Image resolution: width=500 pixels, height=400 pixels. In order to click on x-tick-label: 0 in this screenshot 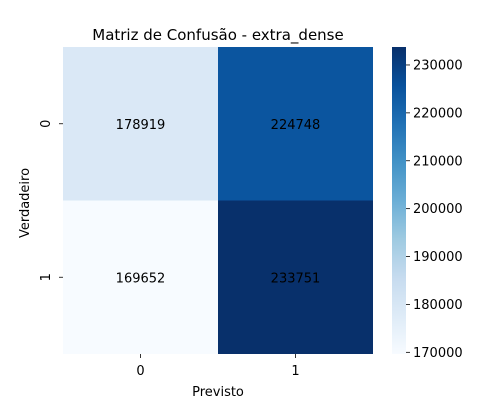, I will do `click(140, 371)`.